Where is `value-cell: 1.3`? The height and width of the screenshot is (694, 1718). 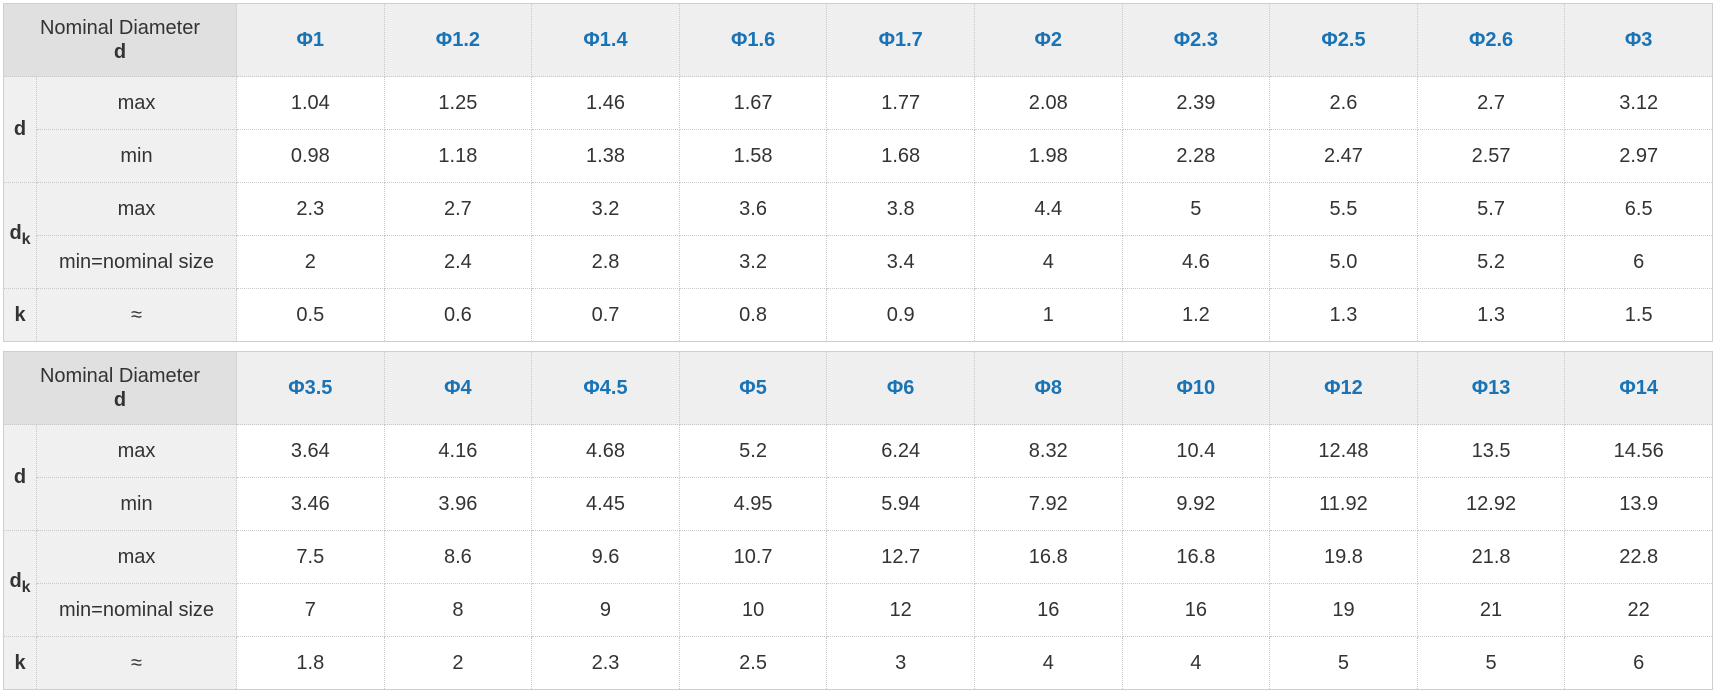 value-cell: 1.3 is located at coordinates (1491, 315).